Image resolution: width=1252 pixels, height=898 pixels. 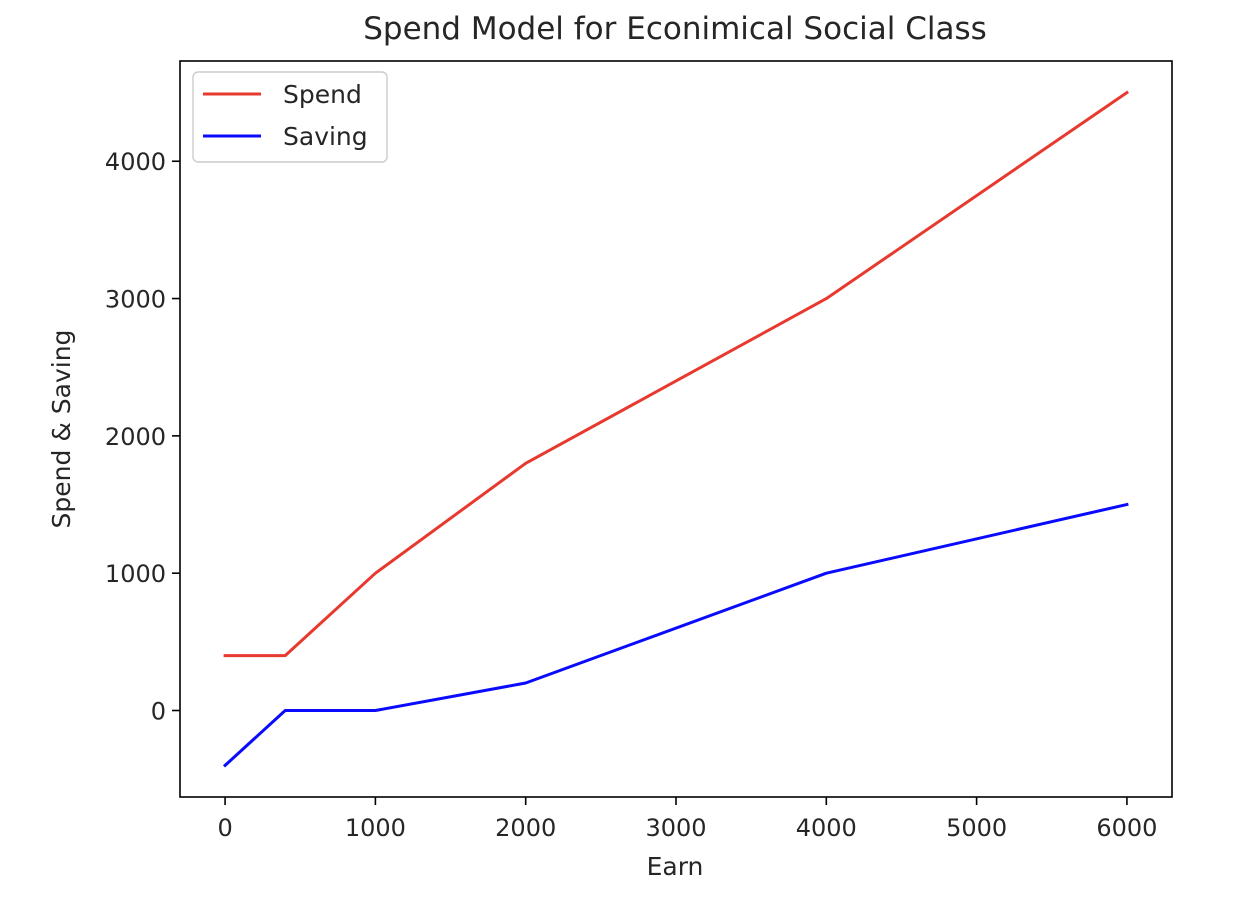 What do you see at coordinates (525, 828) in the screenshot?
I see `x-tick-label: 2000` at bounding box center [525, 828].